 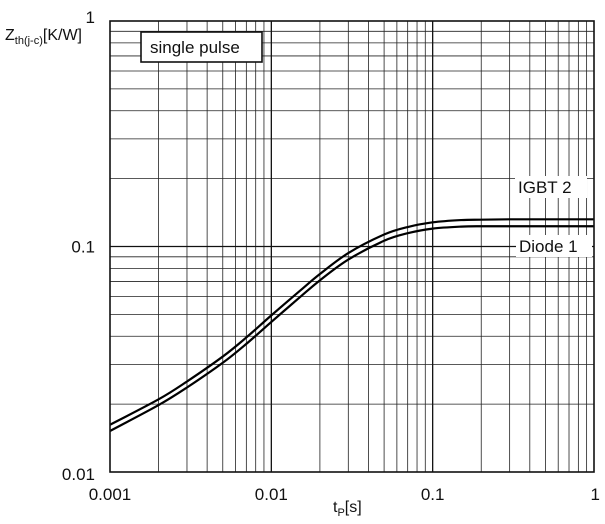 I want to click on y-tick-label: 1, so click(x=90, y=17).